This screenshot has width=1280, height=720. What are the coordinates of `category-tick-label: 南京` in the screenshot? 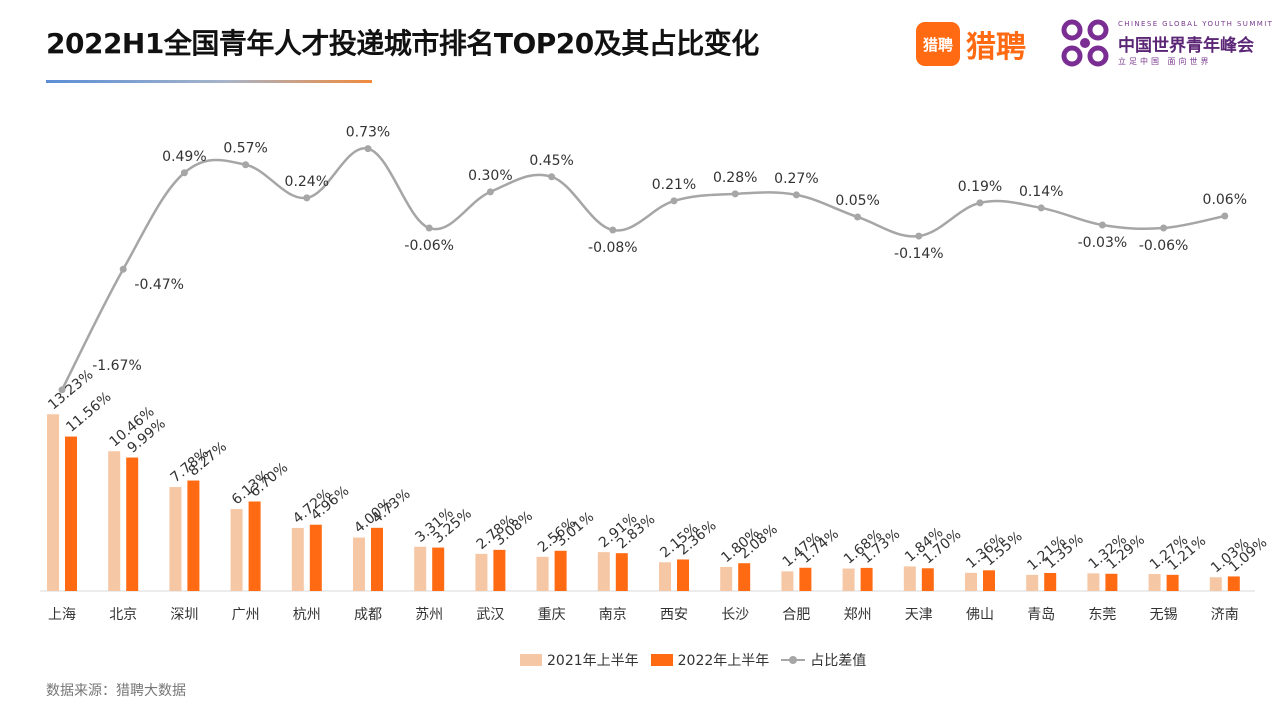 It's located at (613, 615).